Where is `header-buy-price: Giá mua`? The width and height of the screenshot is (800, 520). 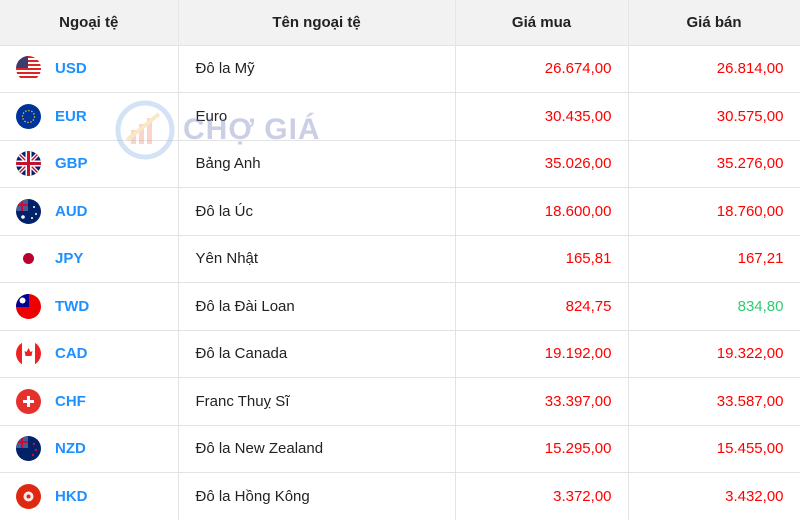 header-buy-price: Giá mua is located at coordinates (542, 22).